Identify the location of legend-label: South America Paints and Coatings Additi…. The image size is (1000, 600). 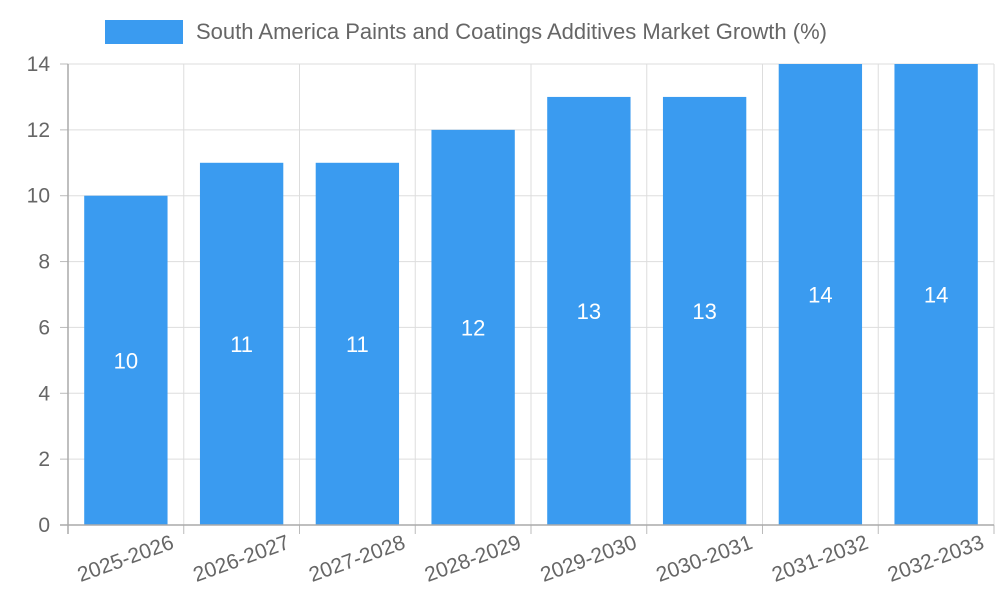
(511, 31).